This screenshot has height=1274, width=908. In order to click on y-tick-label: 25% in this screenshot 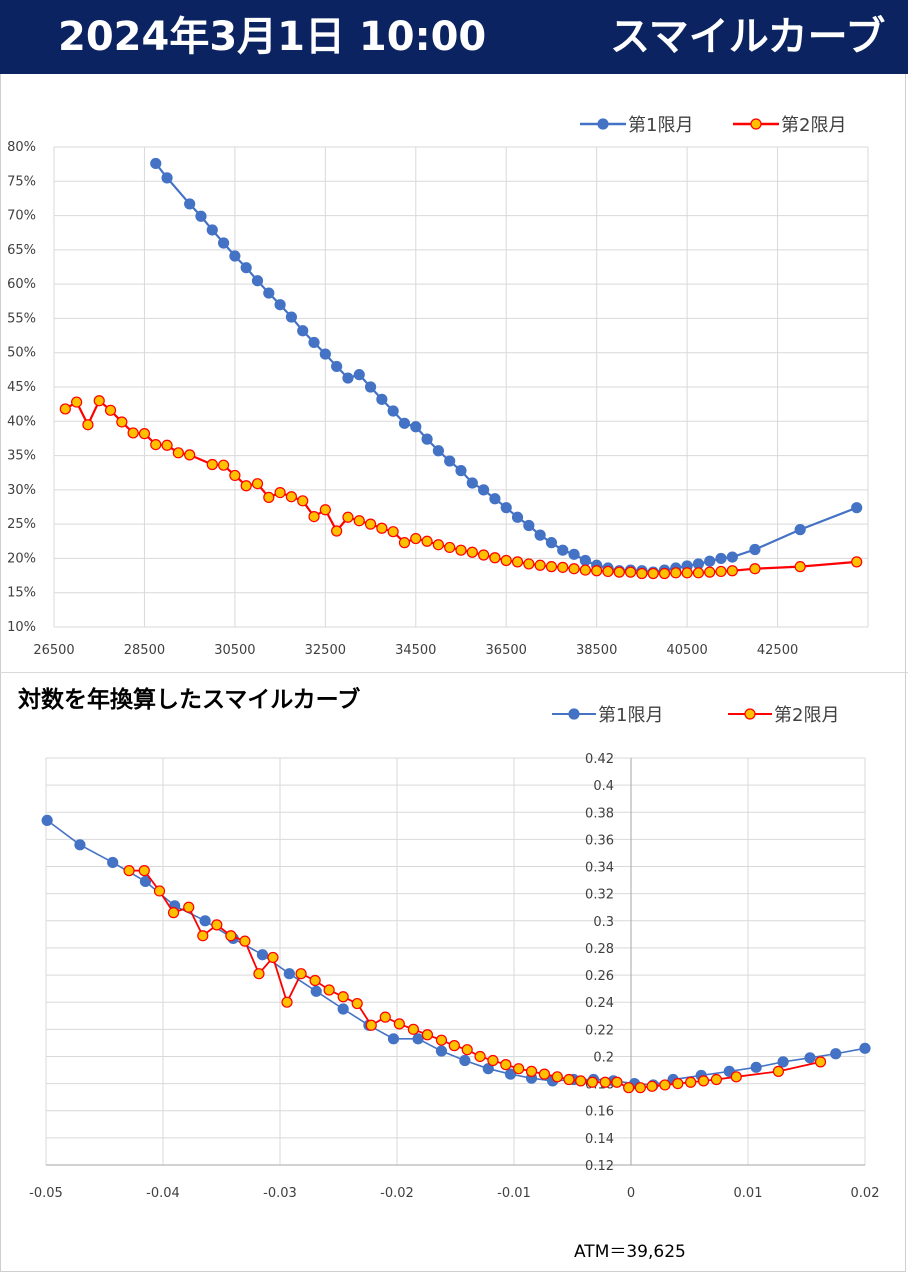, I will do `click(21, 524)`.